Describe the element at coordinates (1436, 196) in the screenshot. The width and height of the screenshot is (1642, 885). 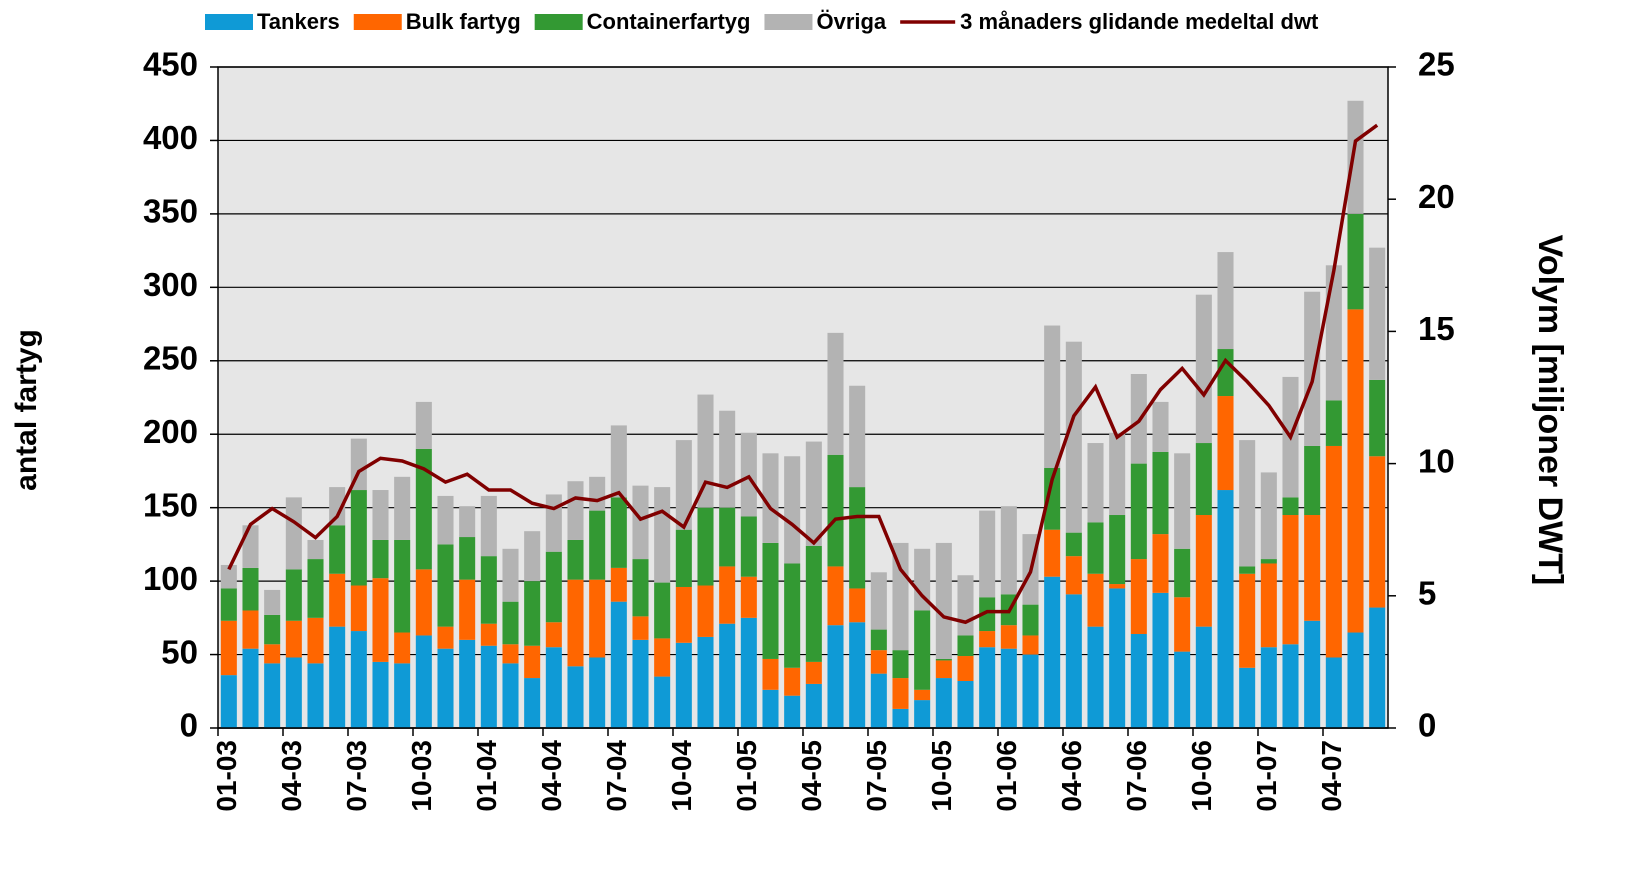
I see `y2-tick-label: 20` at that location.